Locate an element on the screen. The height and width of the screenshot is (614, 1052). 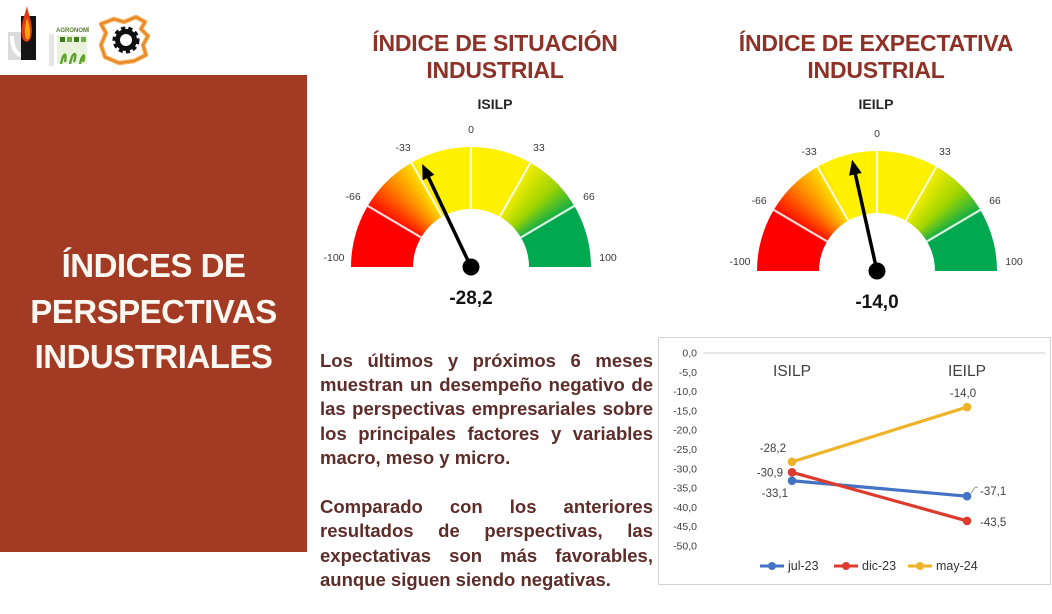
svg-text: 0,0 is located at coordinates (689, 354).